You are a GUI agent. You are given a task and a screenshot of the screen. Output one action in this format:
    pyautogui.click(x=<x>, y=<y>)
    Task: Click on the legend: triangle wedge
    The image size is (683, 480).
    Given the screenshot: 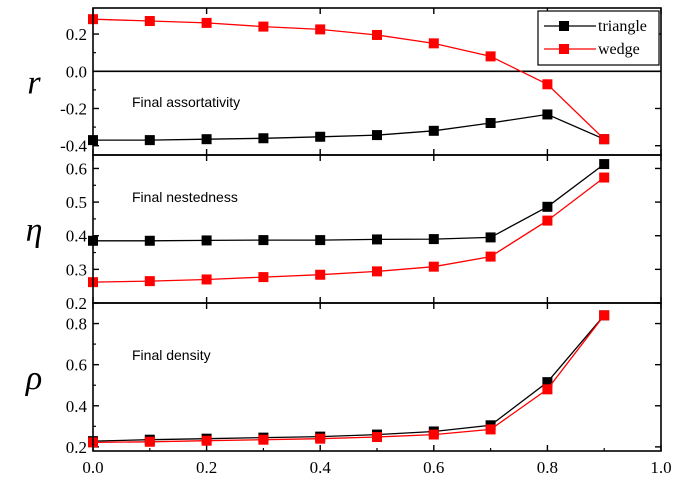 What is the action you would take?
    pyautogui.click(x=598, y=38)
    